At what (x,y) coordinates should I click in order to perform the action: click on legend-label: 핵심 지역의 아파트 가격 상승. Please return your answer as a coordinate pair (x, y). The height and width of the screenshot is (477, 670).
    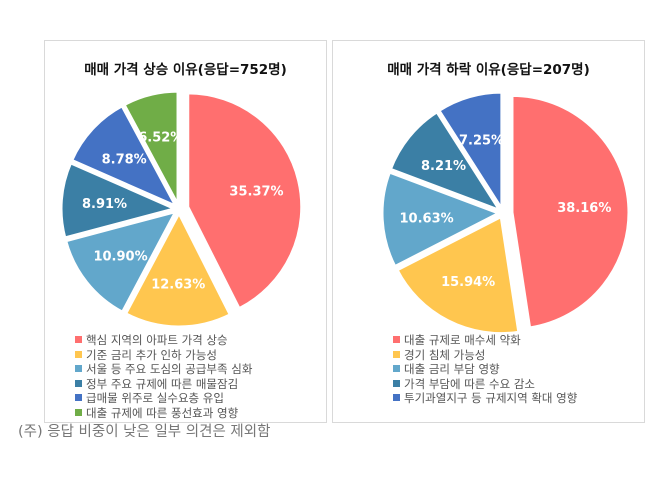
    Looking at the image, I should click on (157, 340).